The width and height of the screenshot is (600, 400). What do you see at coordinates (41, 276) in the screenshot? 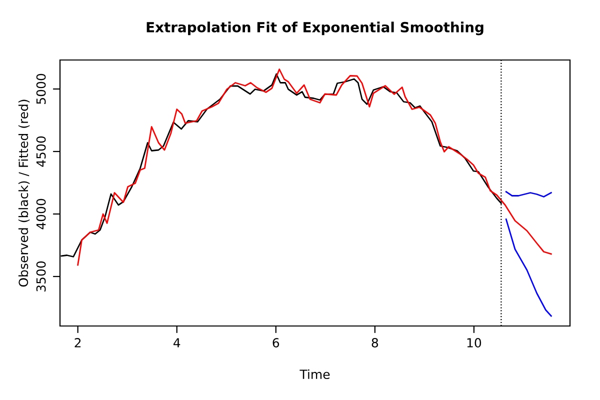
I see `y-tick-label: 3500` at bounding box center [41, 276].